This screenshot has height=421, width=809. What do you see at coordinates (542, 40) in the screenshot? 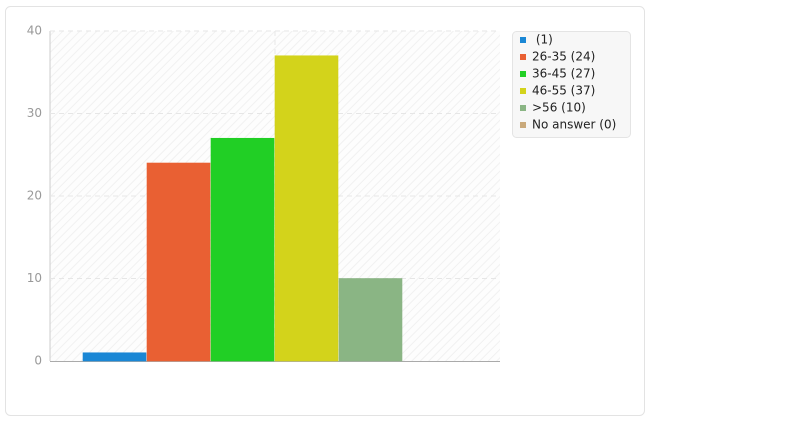
I see `legend-label: (1)` at bounding box center [542, 40].